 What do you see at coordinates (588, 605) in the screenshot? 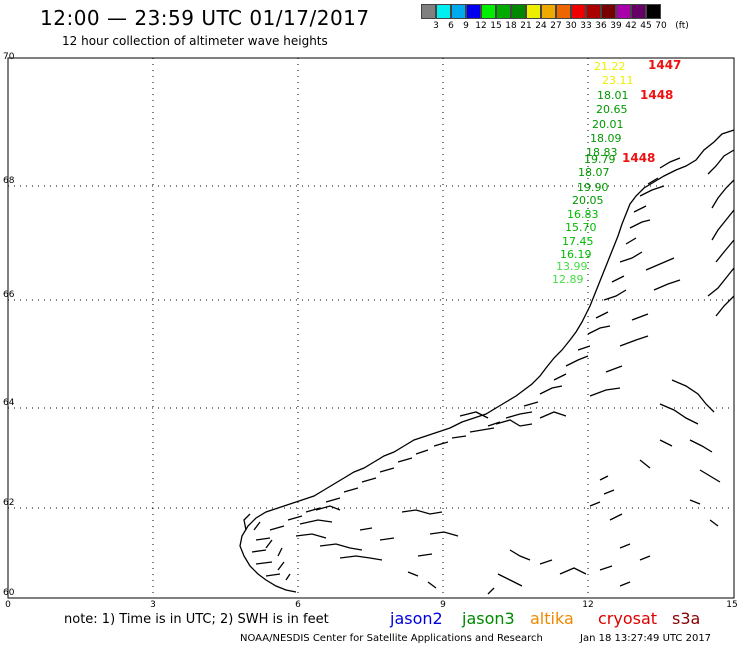
I see `longitude-label: 12` at bounding box center [588, 605].